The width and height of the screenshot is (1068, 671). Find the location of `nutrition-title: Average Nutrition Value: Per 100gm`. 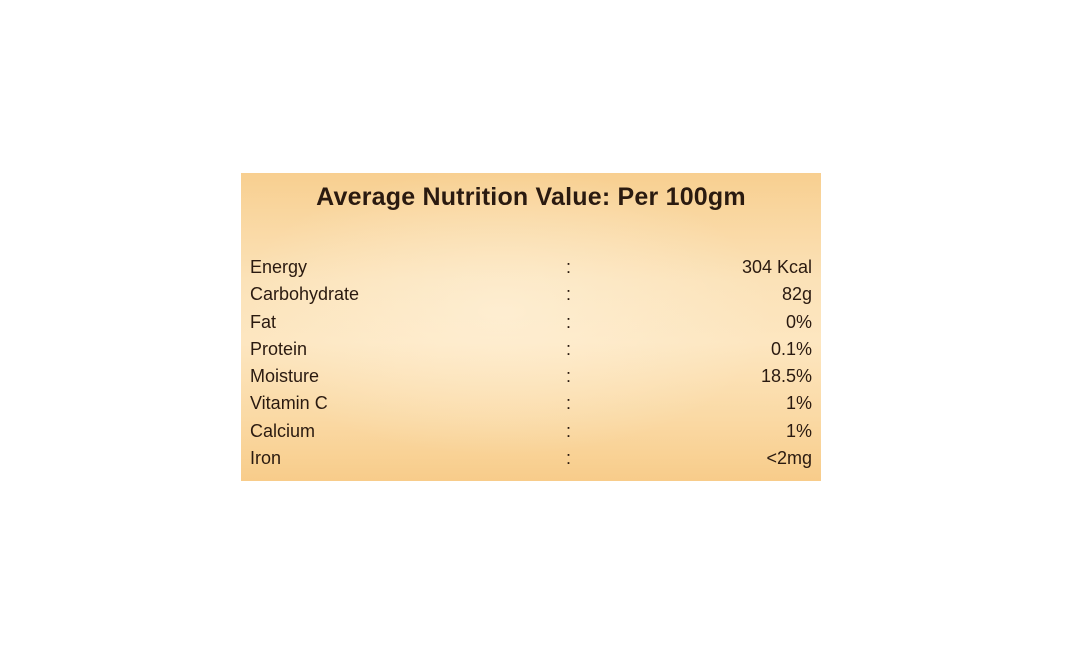

nutrition-title: Average Nutrition Value: Per 100gm is located at coordinates (531, 197).